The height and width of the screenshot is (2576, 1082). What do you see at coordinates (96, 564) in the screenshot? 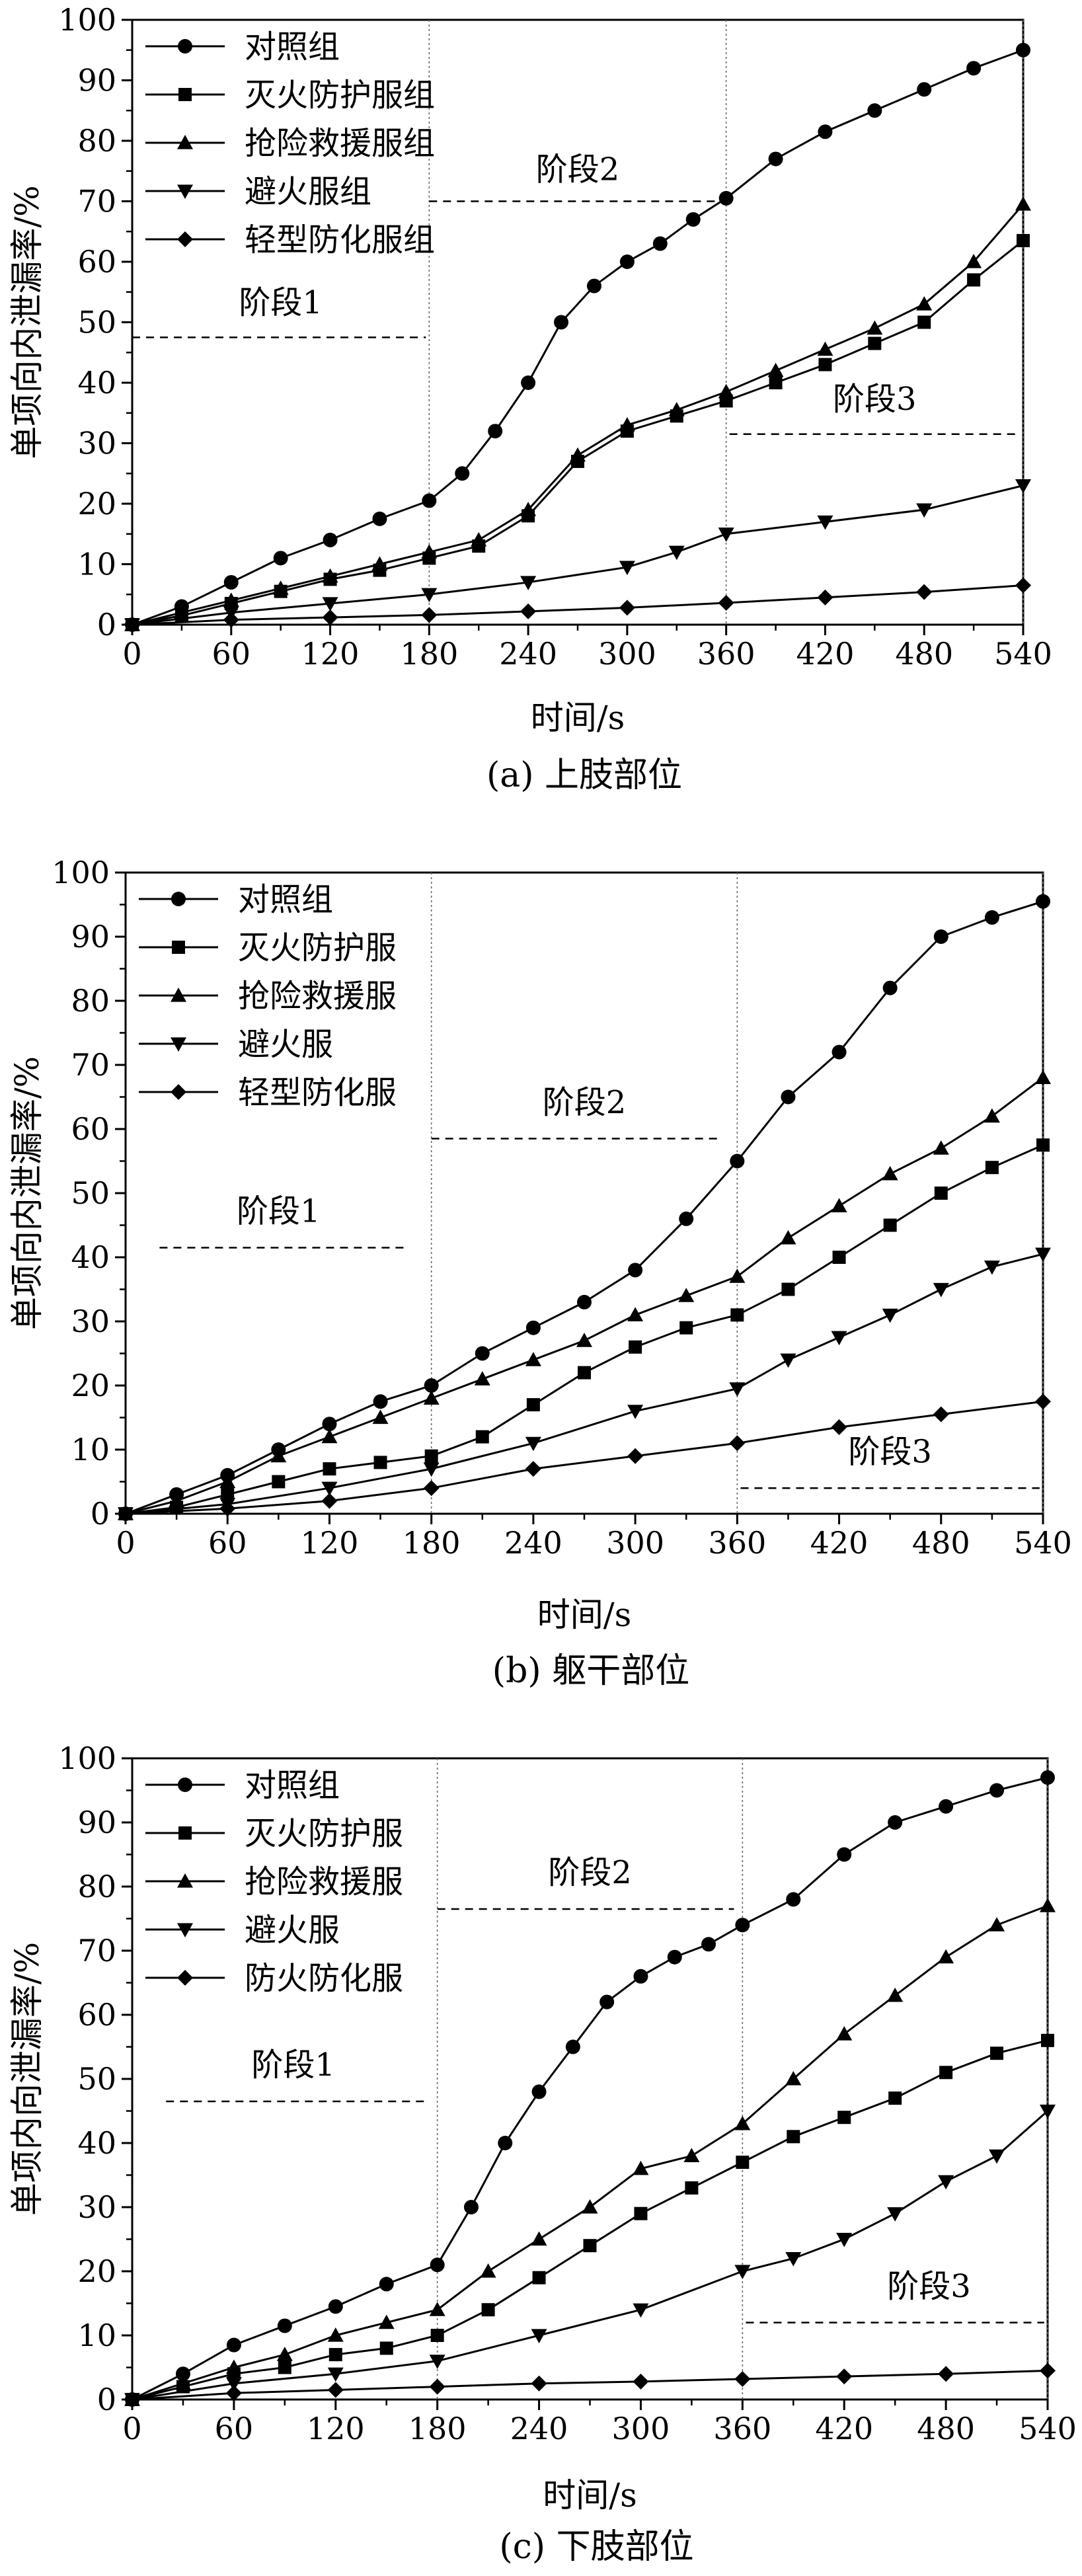
I see `panel-a-ytick-label: 10` at bounding box center [96, 564].